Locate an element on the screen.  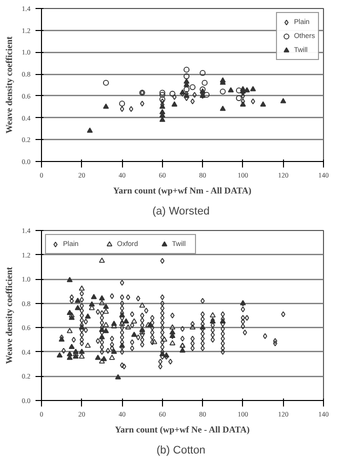
x-axis-title: Yarn count (wp+wf Nm - All DATA) is located at coordinates (182, 191).